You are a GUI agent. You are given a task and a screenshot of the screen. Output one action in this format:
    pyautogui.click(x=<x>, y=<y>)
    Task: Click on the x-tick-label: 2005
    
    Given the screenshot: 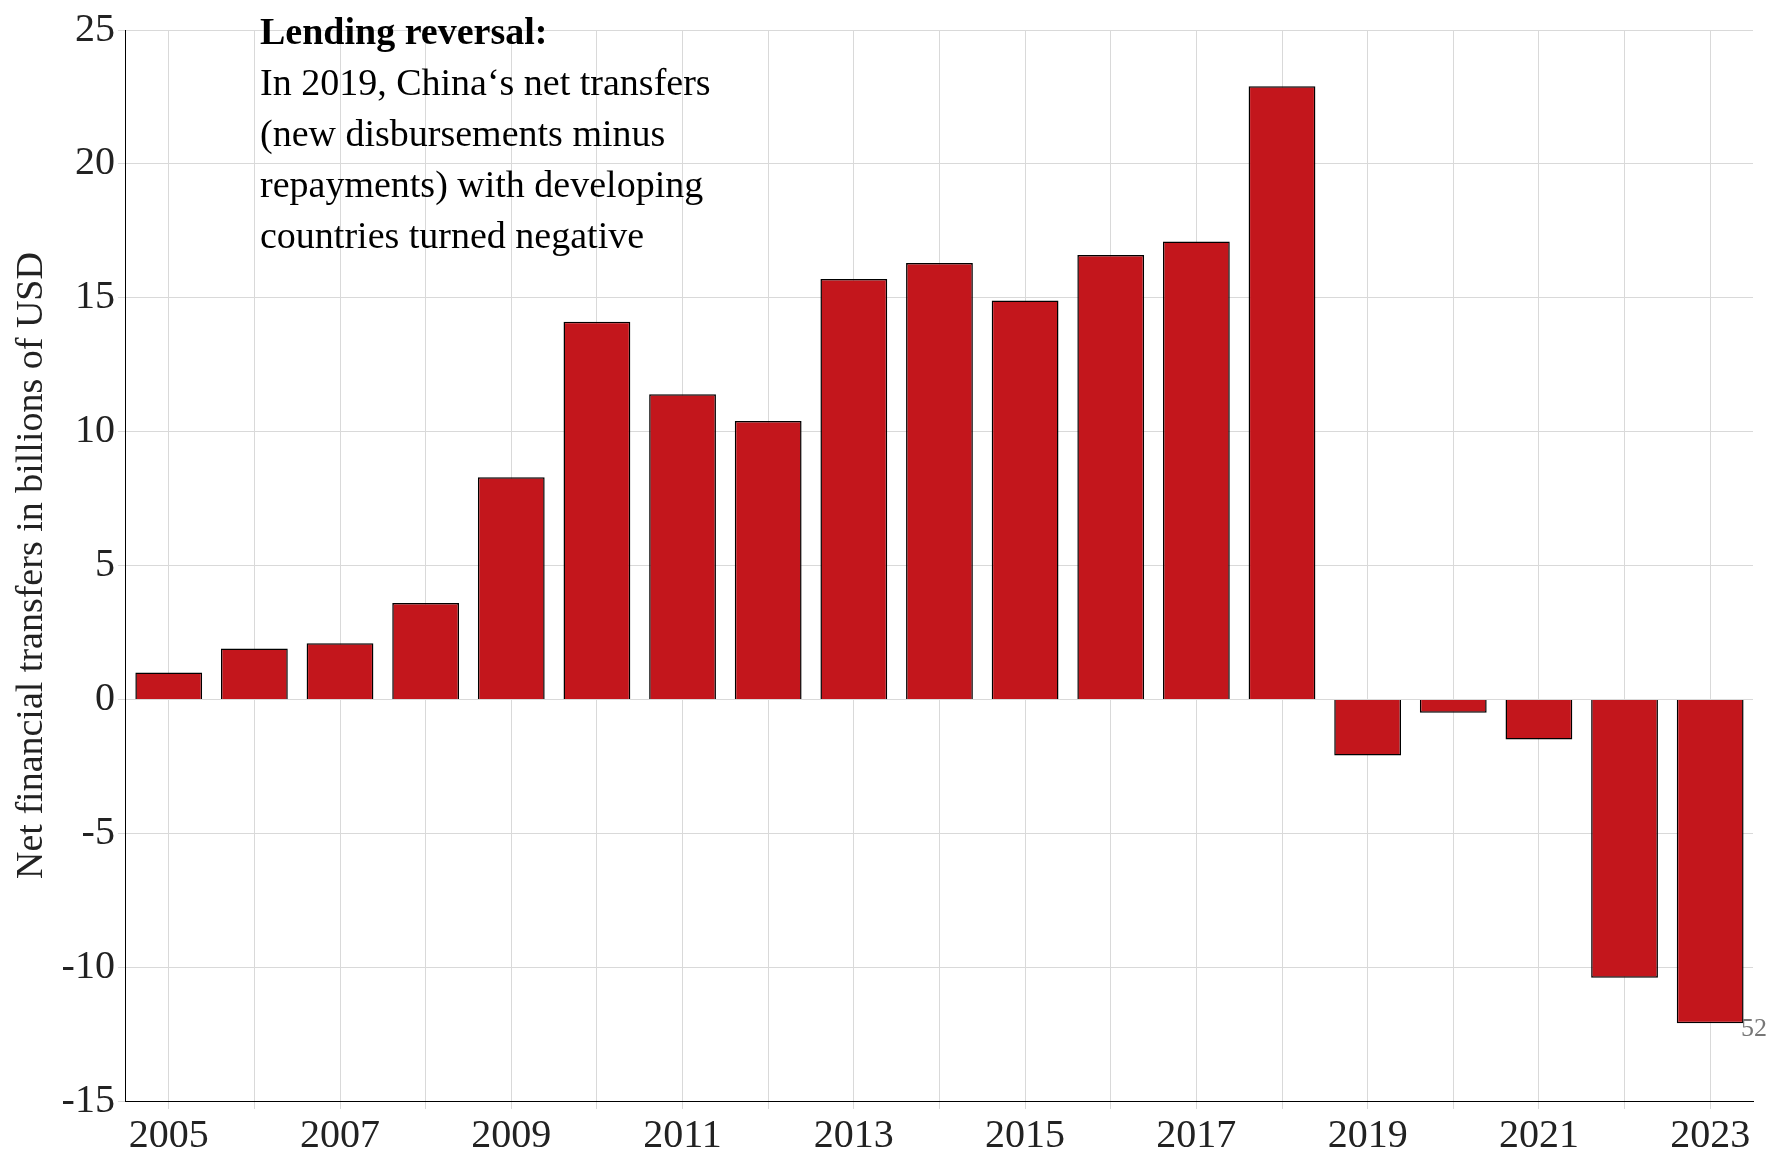 What is the action you would take?
    pyautogui.click(x=168, y=1133)
    